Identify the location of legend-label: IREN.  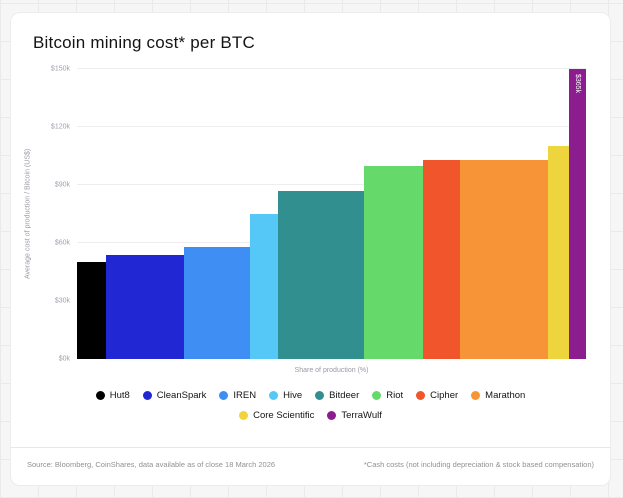
(245, 395).